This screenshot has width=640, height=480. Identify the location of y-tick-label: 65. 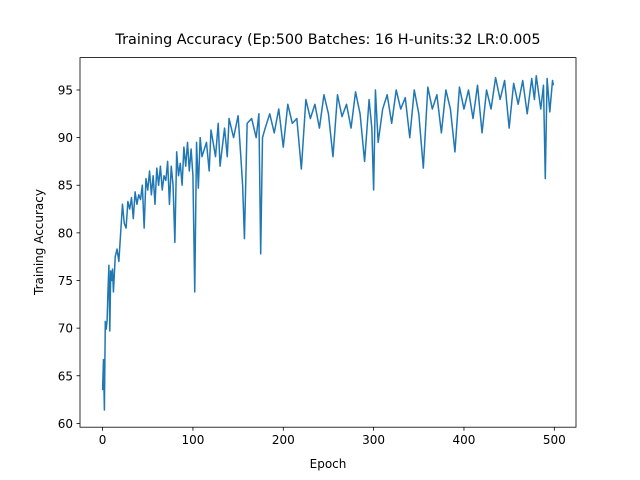
(65, 376).